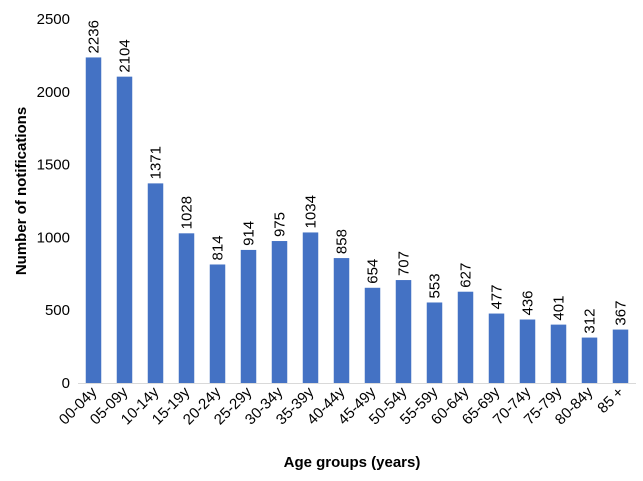 The height and width of the screenshot is (481, 643). What do you see at coordinates (610, 400) in the screenshot?
I see `x-tick-label: 85 +` at bounding box center [610, 400].